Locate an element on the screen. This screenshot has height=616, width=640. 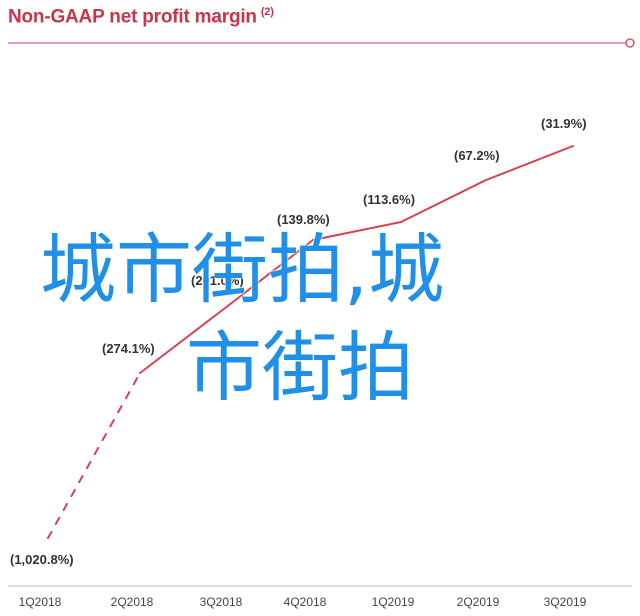
chart-title-text: Non-GAAP net profit margin is located at coordinates (132, 17).